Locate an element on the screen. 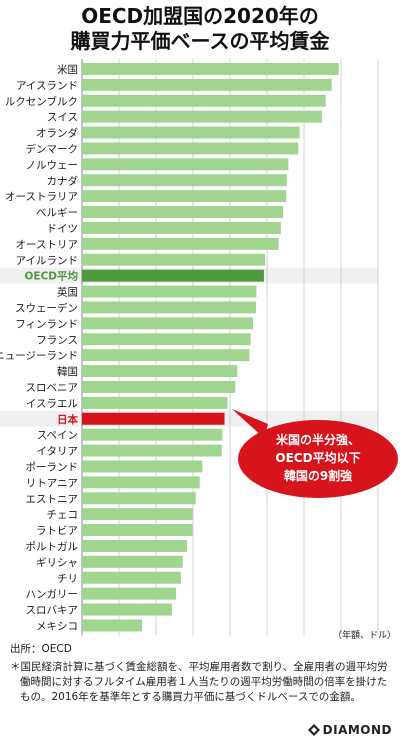 The image size is (400, 743). category-label: 英国 is located at coordinates (67, 292).